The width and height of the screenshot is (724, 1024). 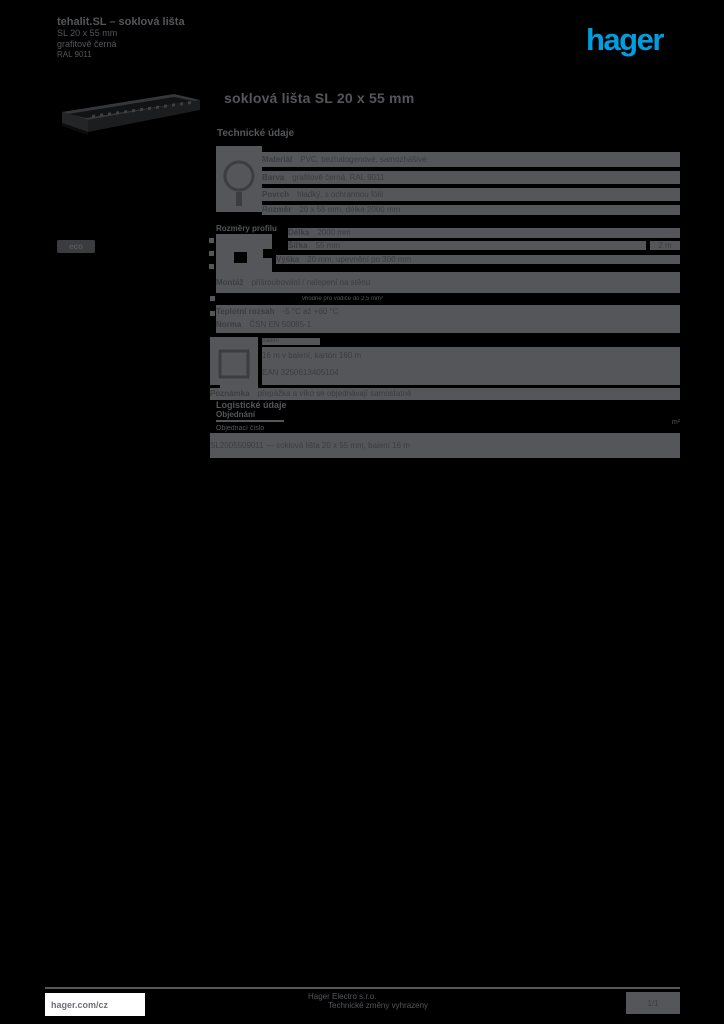 What do you see at coordinates (234, 366) in the screenshot?
I see `packaging-pictogram-icon` at bounding box center [234, 366].